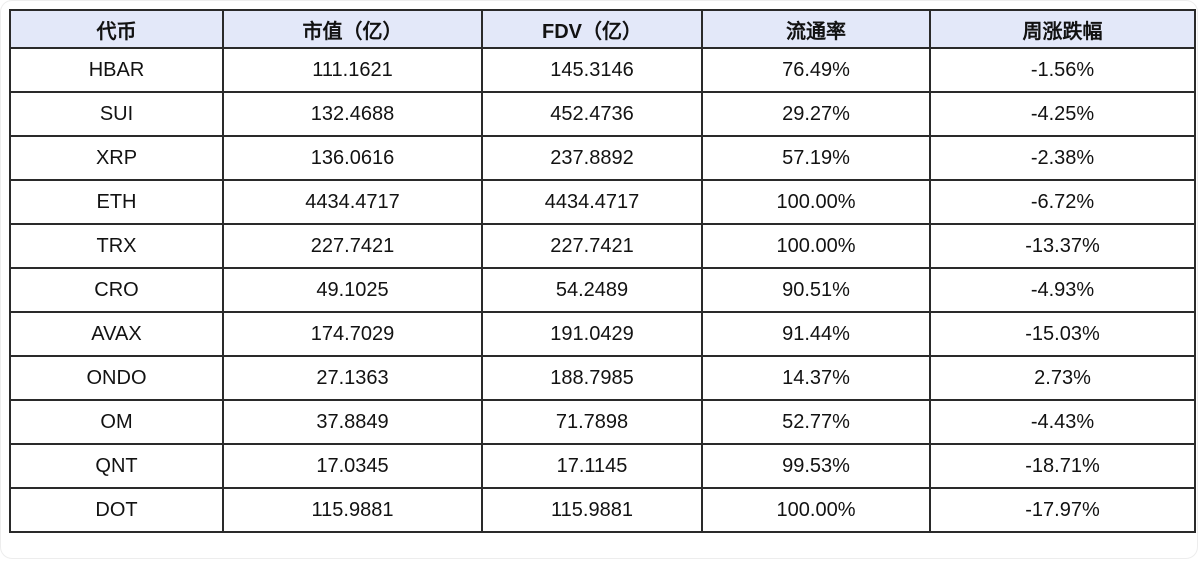 This screenshot has height=561, width=1200. Describe the element at coordinates (116, 510) in the screenshot. I see `cell-token: DOT` at that location.